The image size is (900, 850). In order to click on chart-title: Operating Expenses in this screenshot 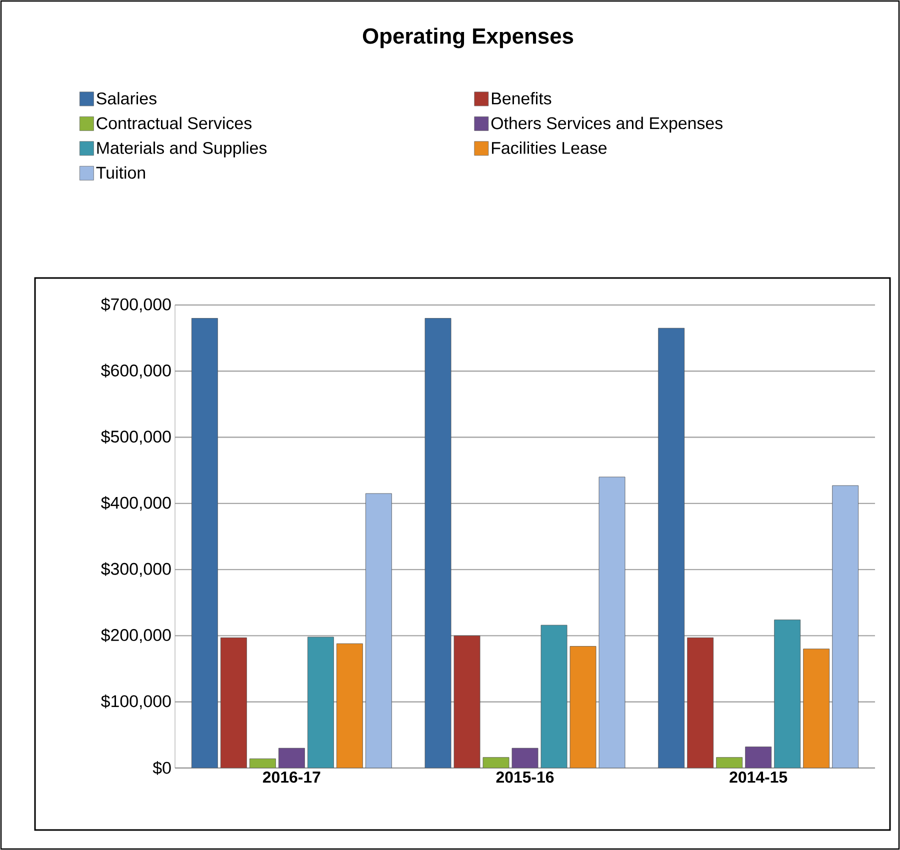, I will do `click(468, 38)`.